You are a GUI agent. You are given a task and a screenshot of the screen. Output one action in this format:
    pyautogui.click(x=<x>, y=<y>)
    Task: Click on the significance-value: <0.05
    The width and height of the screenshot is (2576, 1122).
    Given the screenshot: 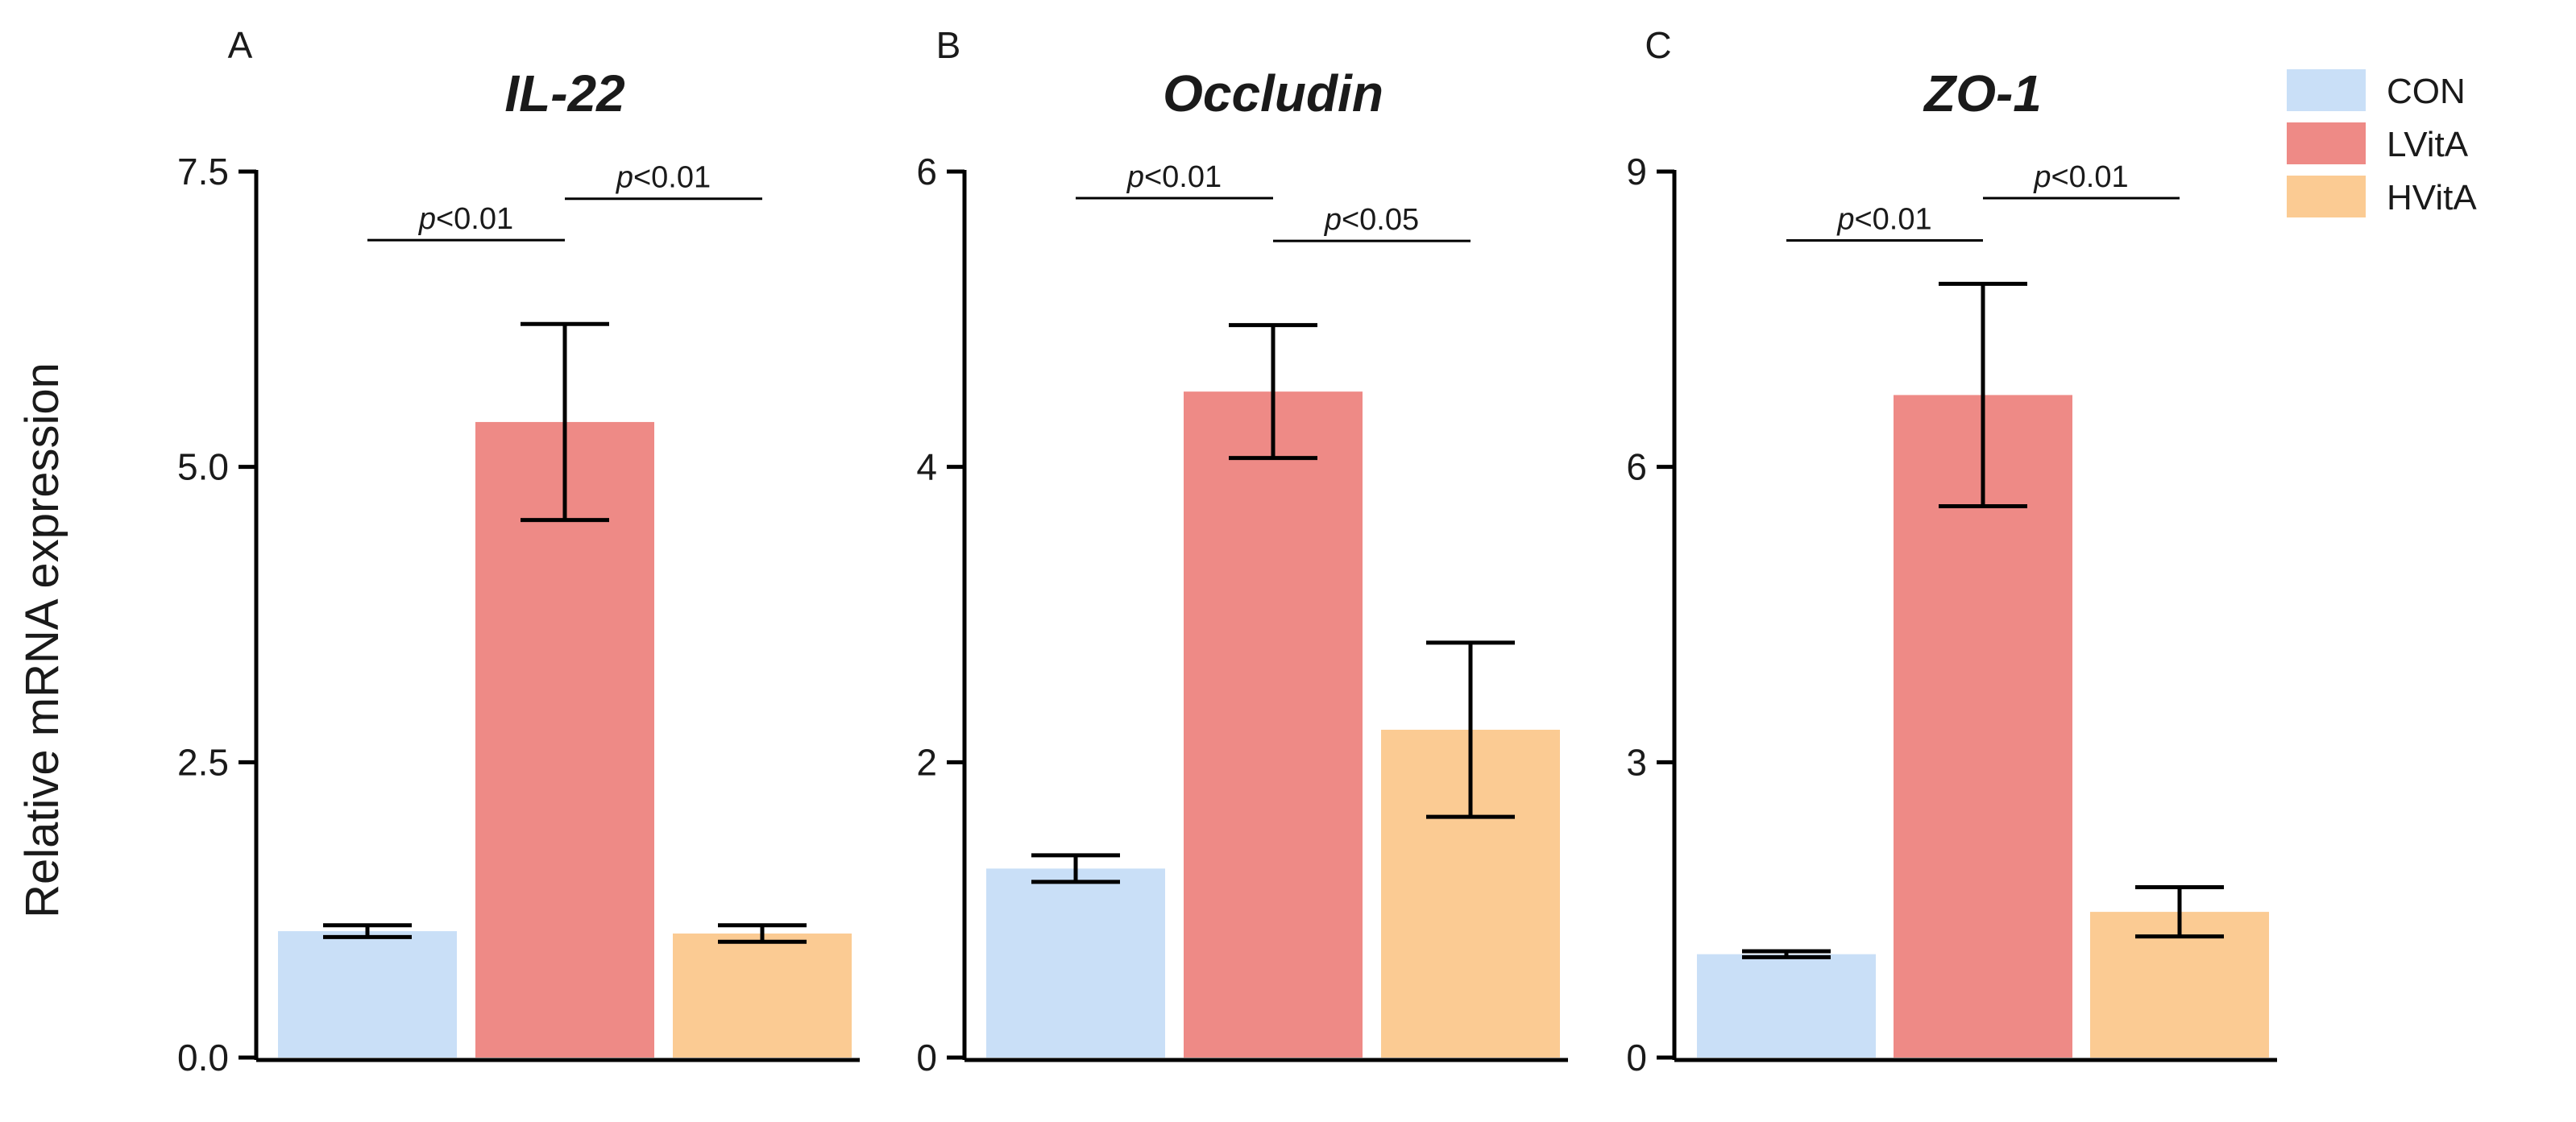 What is the action you would take?
    pyautogui.click(x=1380, y=220)
    